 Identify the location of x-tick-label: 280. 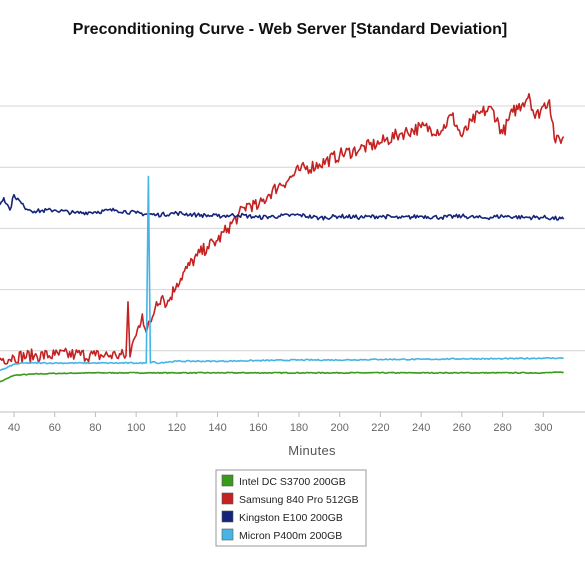
(502, 428).